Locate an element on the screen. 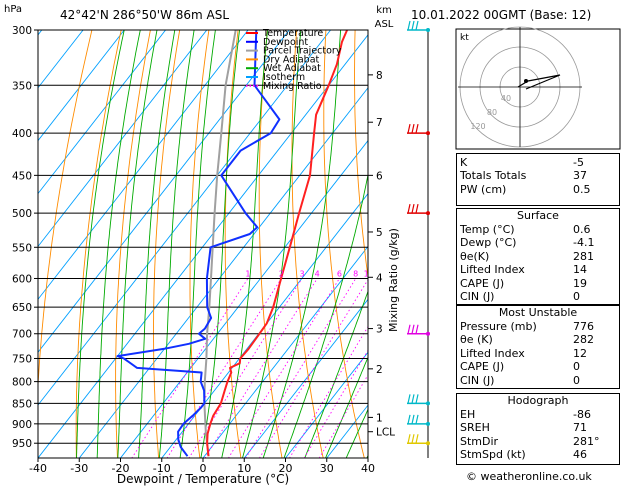  altitude-tick-label: 1 is located at coordinates (379, 418).